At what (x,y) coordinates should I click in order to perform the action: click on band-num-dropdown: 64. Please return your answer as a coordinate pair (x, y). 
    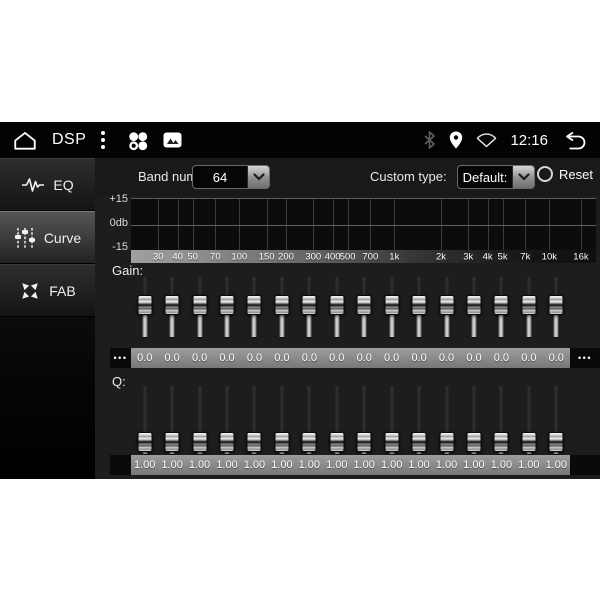
    Looking at the image, I should click on (231, 177).